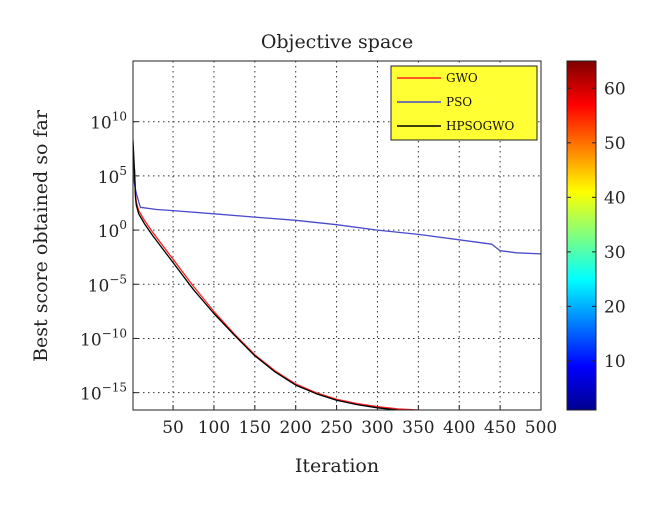 The height and width of the screenshot is (505, 660). What do you see at coordinates (112, 176) in the screenshot?
I see `y-tick-label: 10⁵` at bounding box center [112, 176].